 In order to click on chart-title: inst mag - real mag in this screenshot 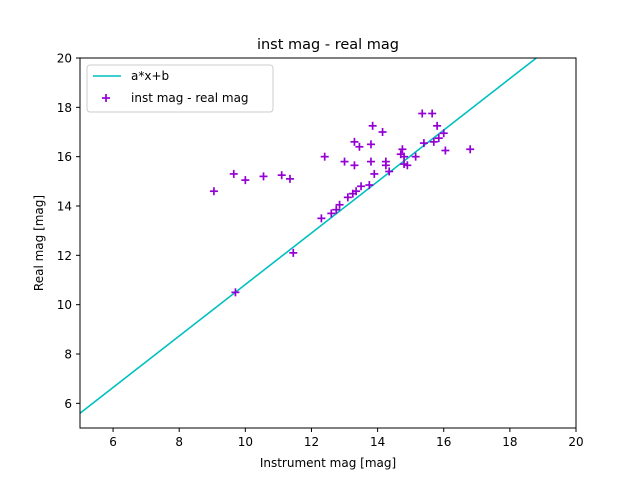, I will do `click(328, 45)`.